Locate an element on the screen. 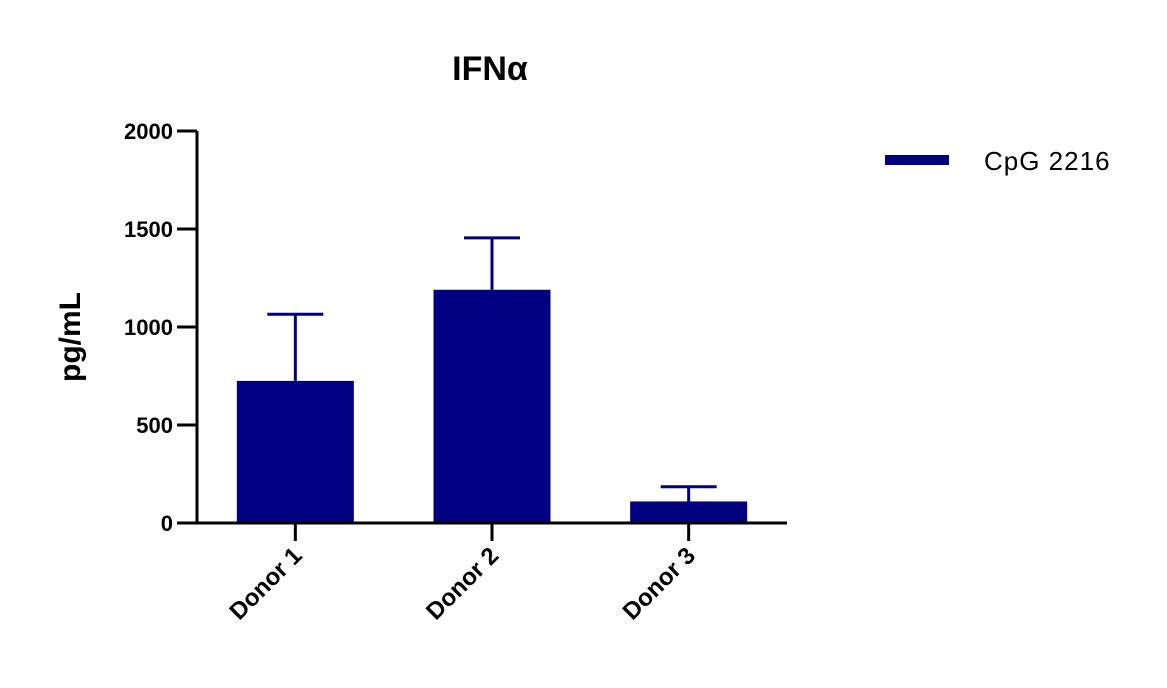 The image size is (1167, 688). y-tick-label: 1500 is located at coordinates (148, 229).